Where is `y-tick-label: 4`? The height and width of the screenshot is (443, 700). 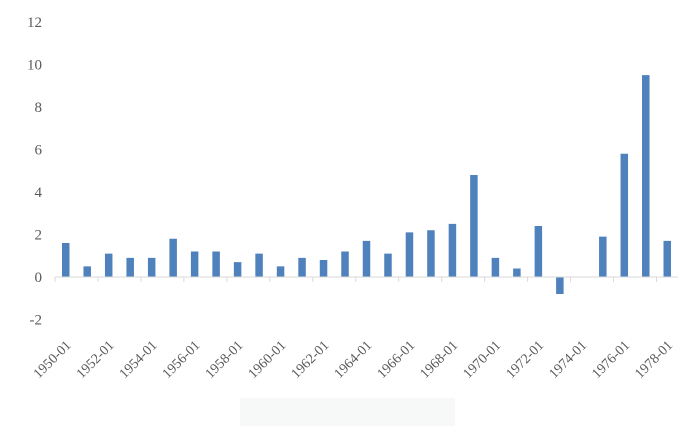 y-tick-label: 4 is located at coordinates (39, 193).